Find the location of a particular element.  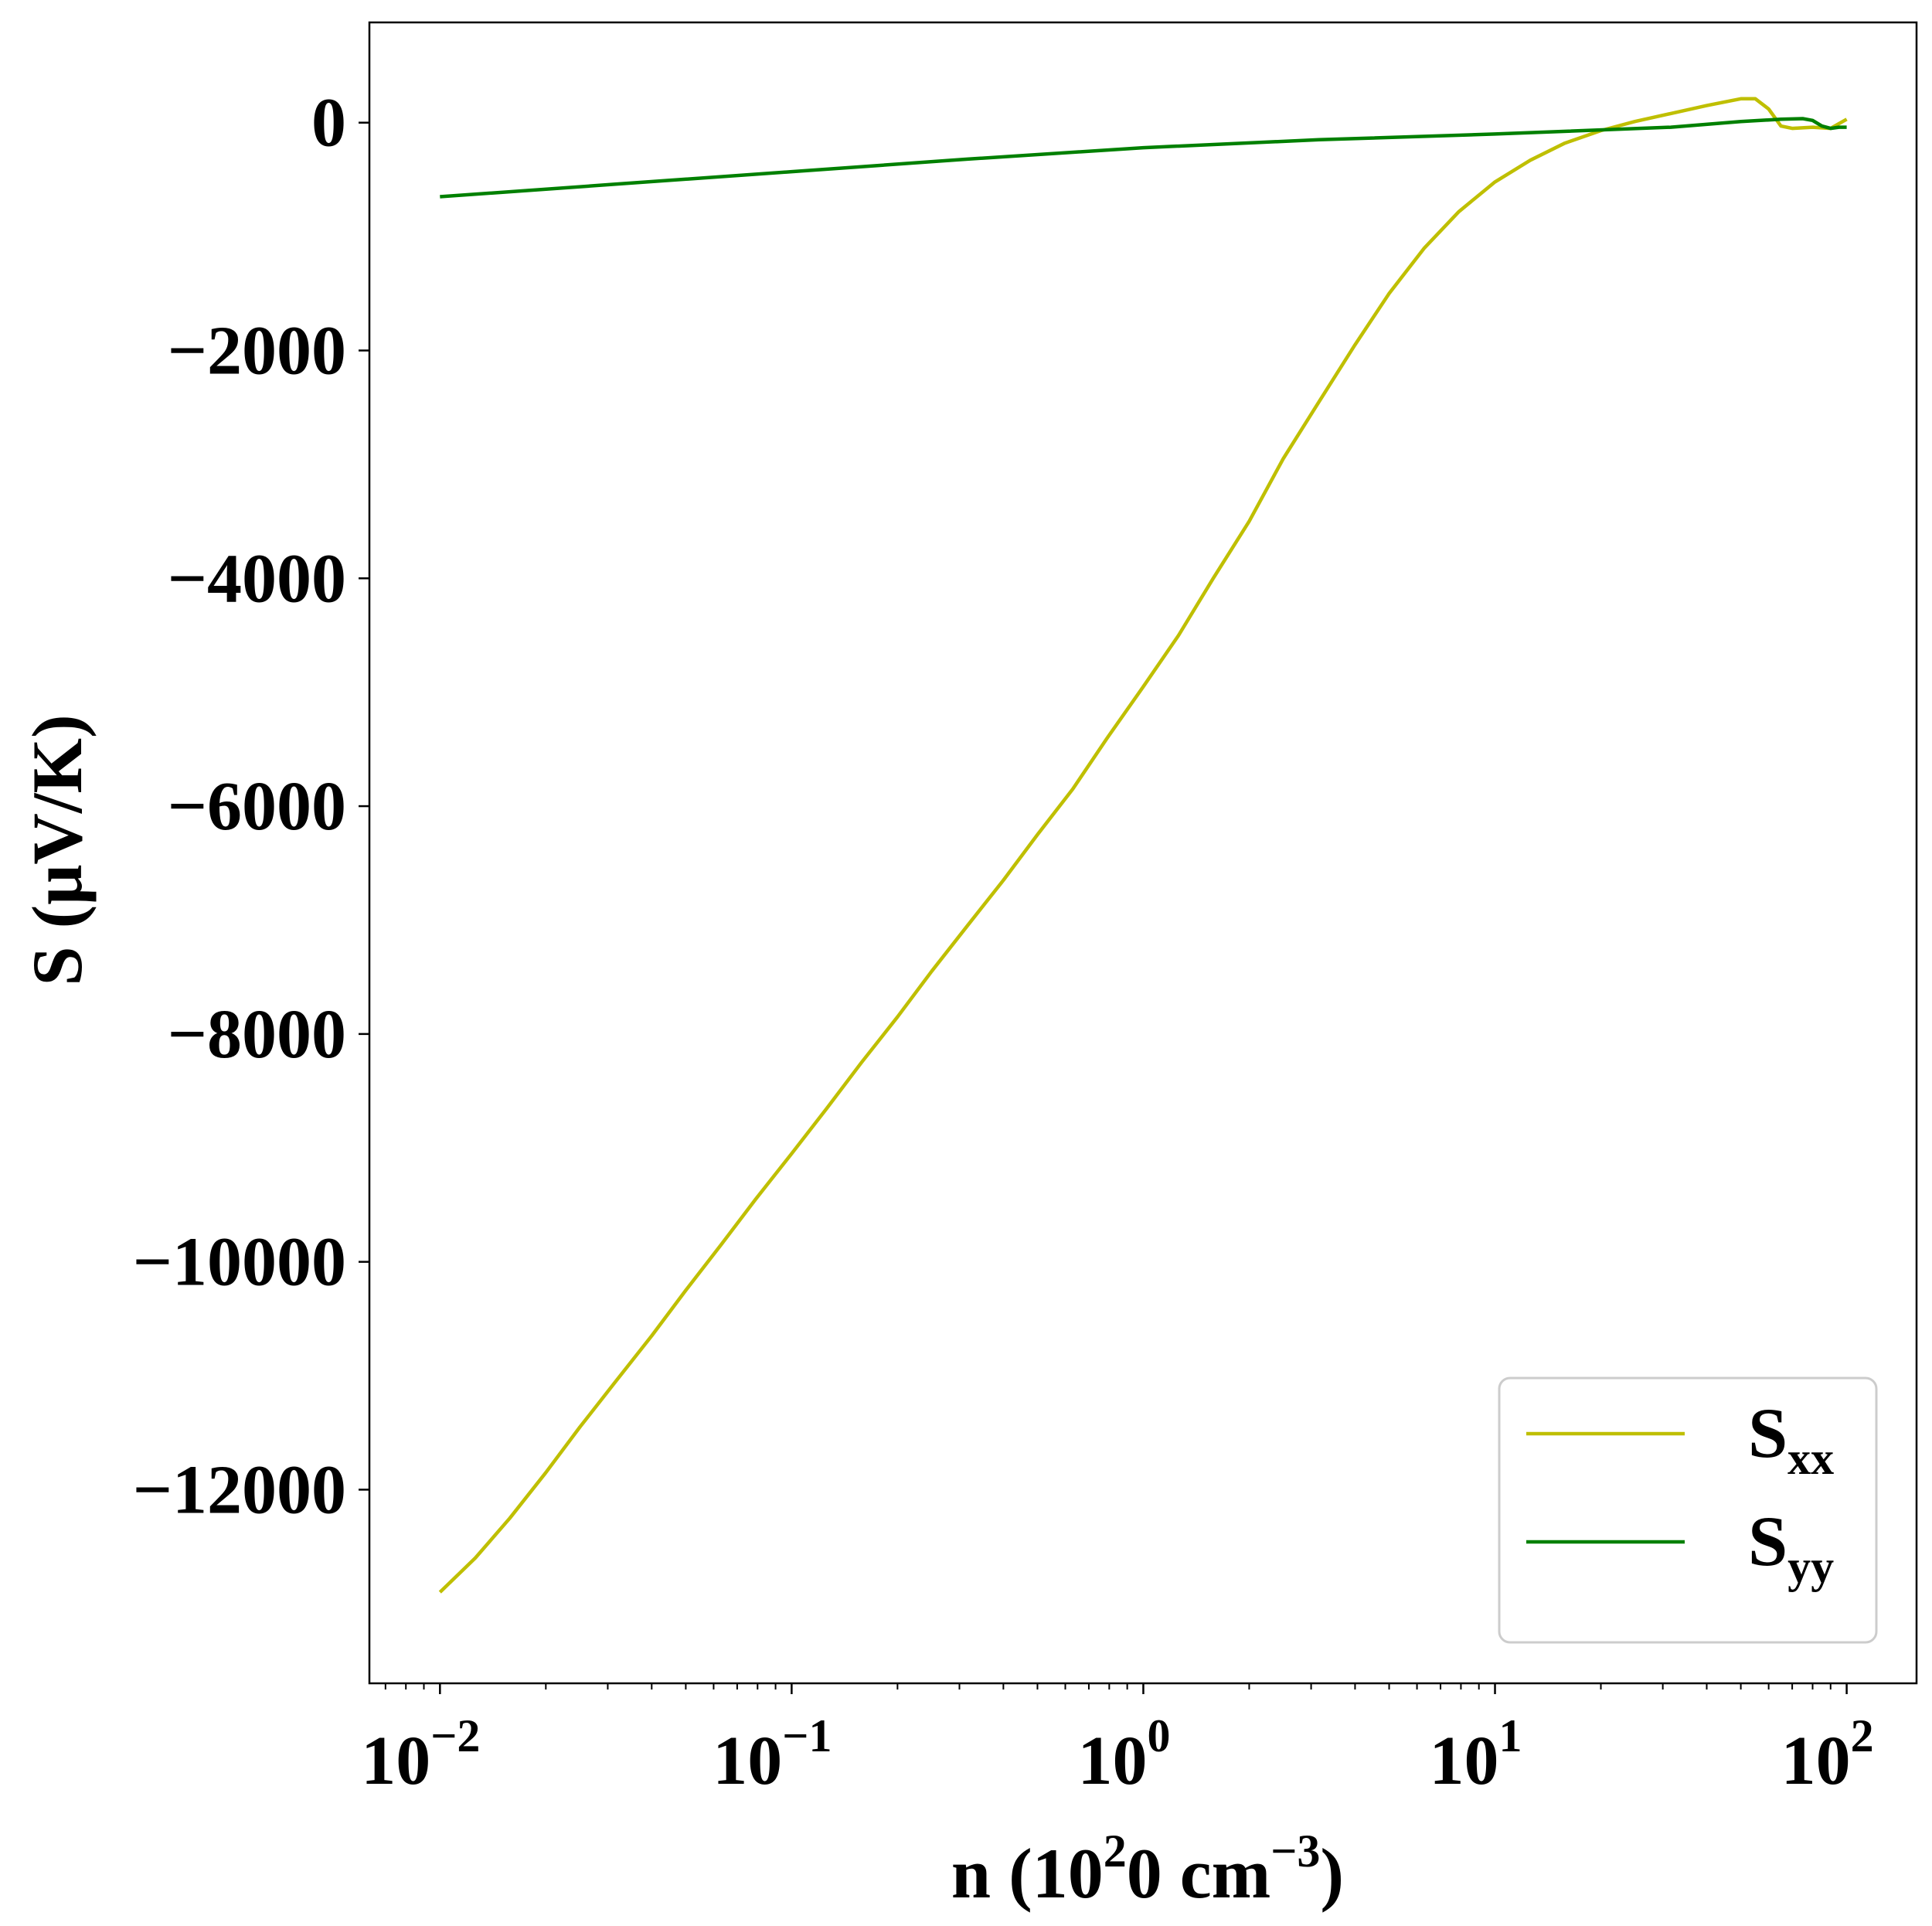

x-tick-label: 10⁻² is located at coordinates (421, 1754).